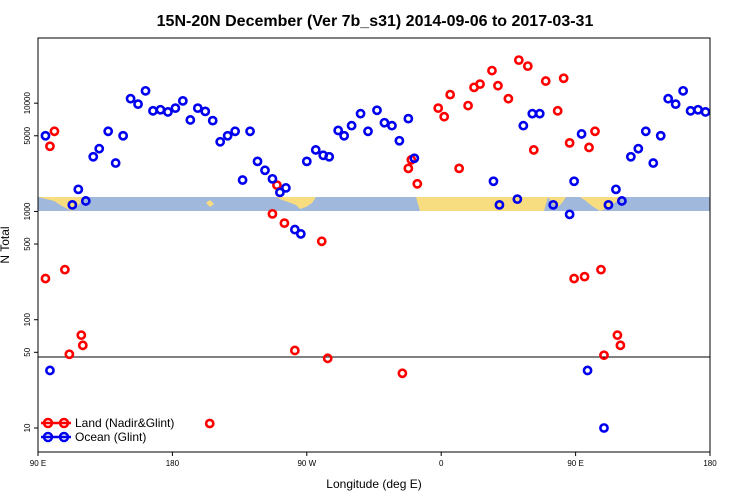 The image size is (750, 500). What do you see at coordinates (48, 423) in the screenshot?
I see `legend-land-marker-left` at bounding box center [48, 423].